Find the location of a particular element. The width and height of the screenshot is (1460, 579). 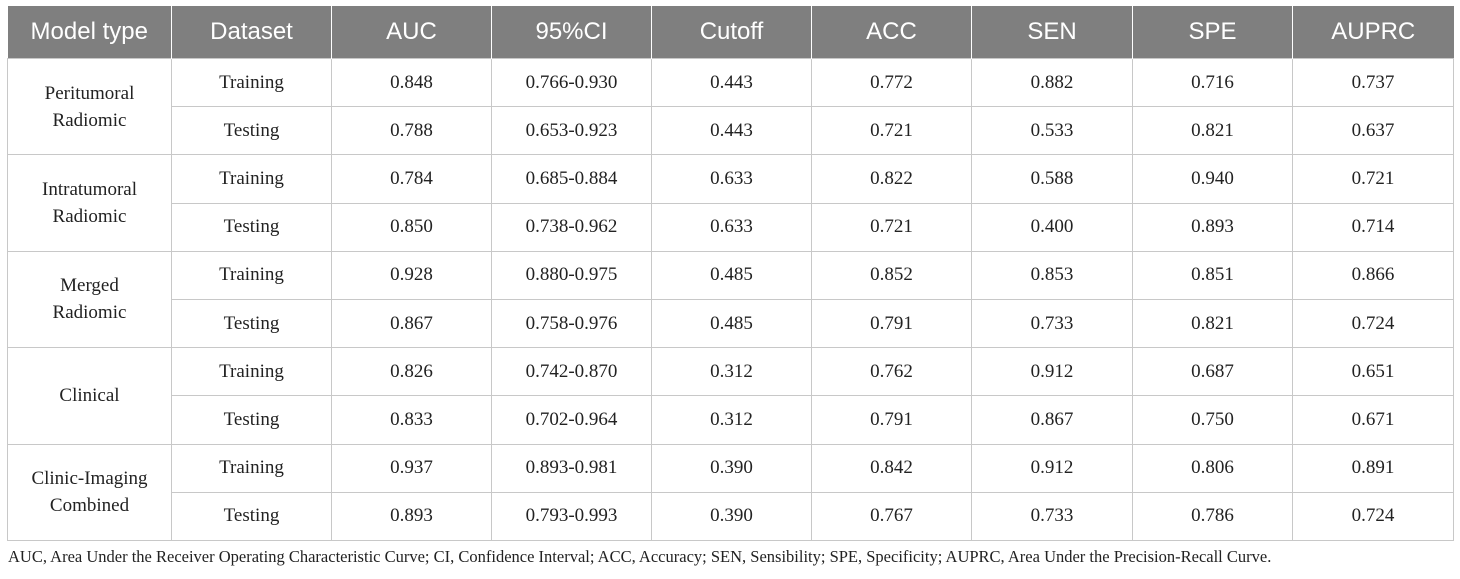

metric-cell: 0.762 is located at coordinates (891, 372).